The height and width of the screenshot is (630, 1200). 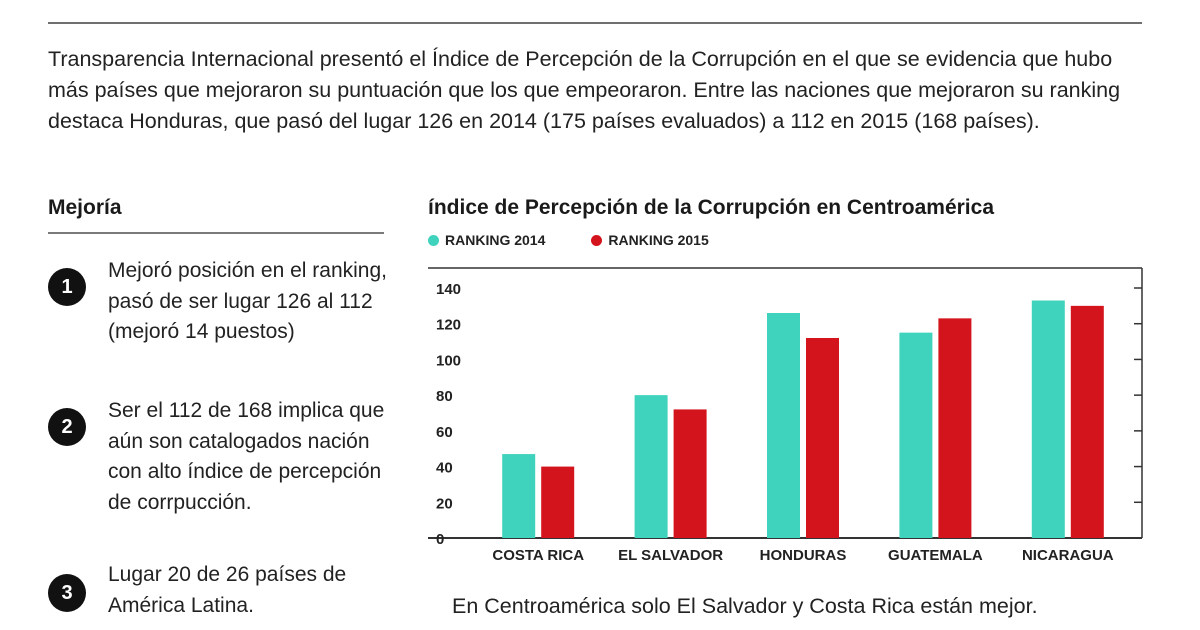 What do you see at coordinates (85, 207) in the screenshot?
I see `improvement-title: Mejoría` at bounding box center [85, 207].